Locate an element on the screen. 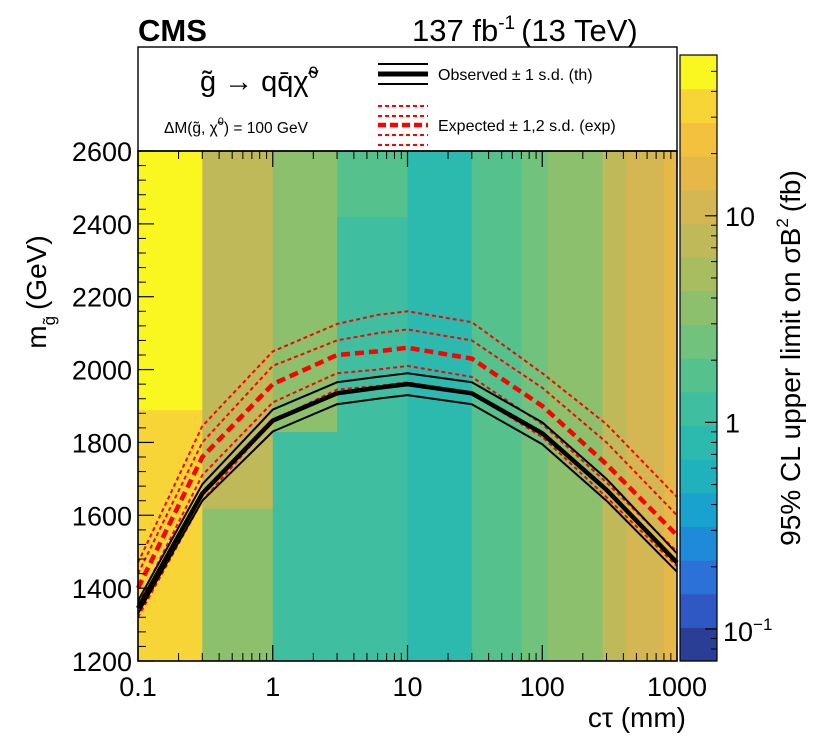 This screenshot has height=751, width=814. x-tick-label: 10 is located at coordinates (407, 687).